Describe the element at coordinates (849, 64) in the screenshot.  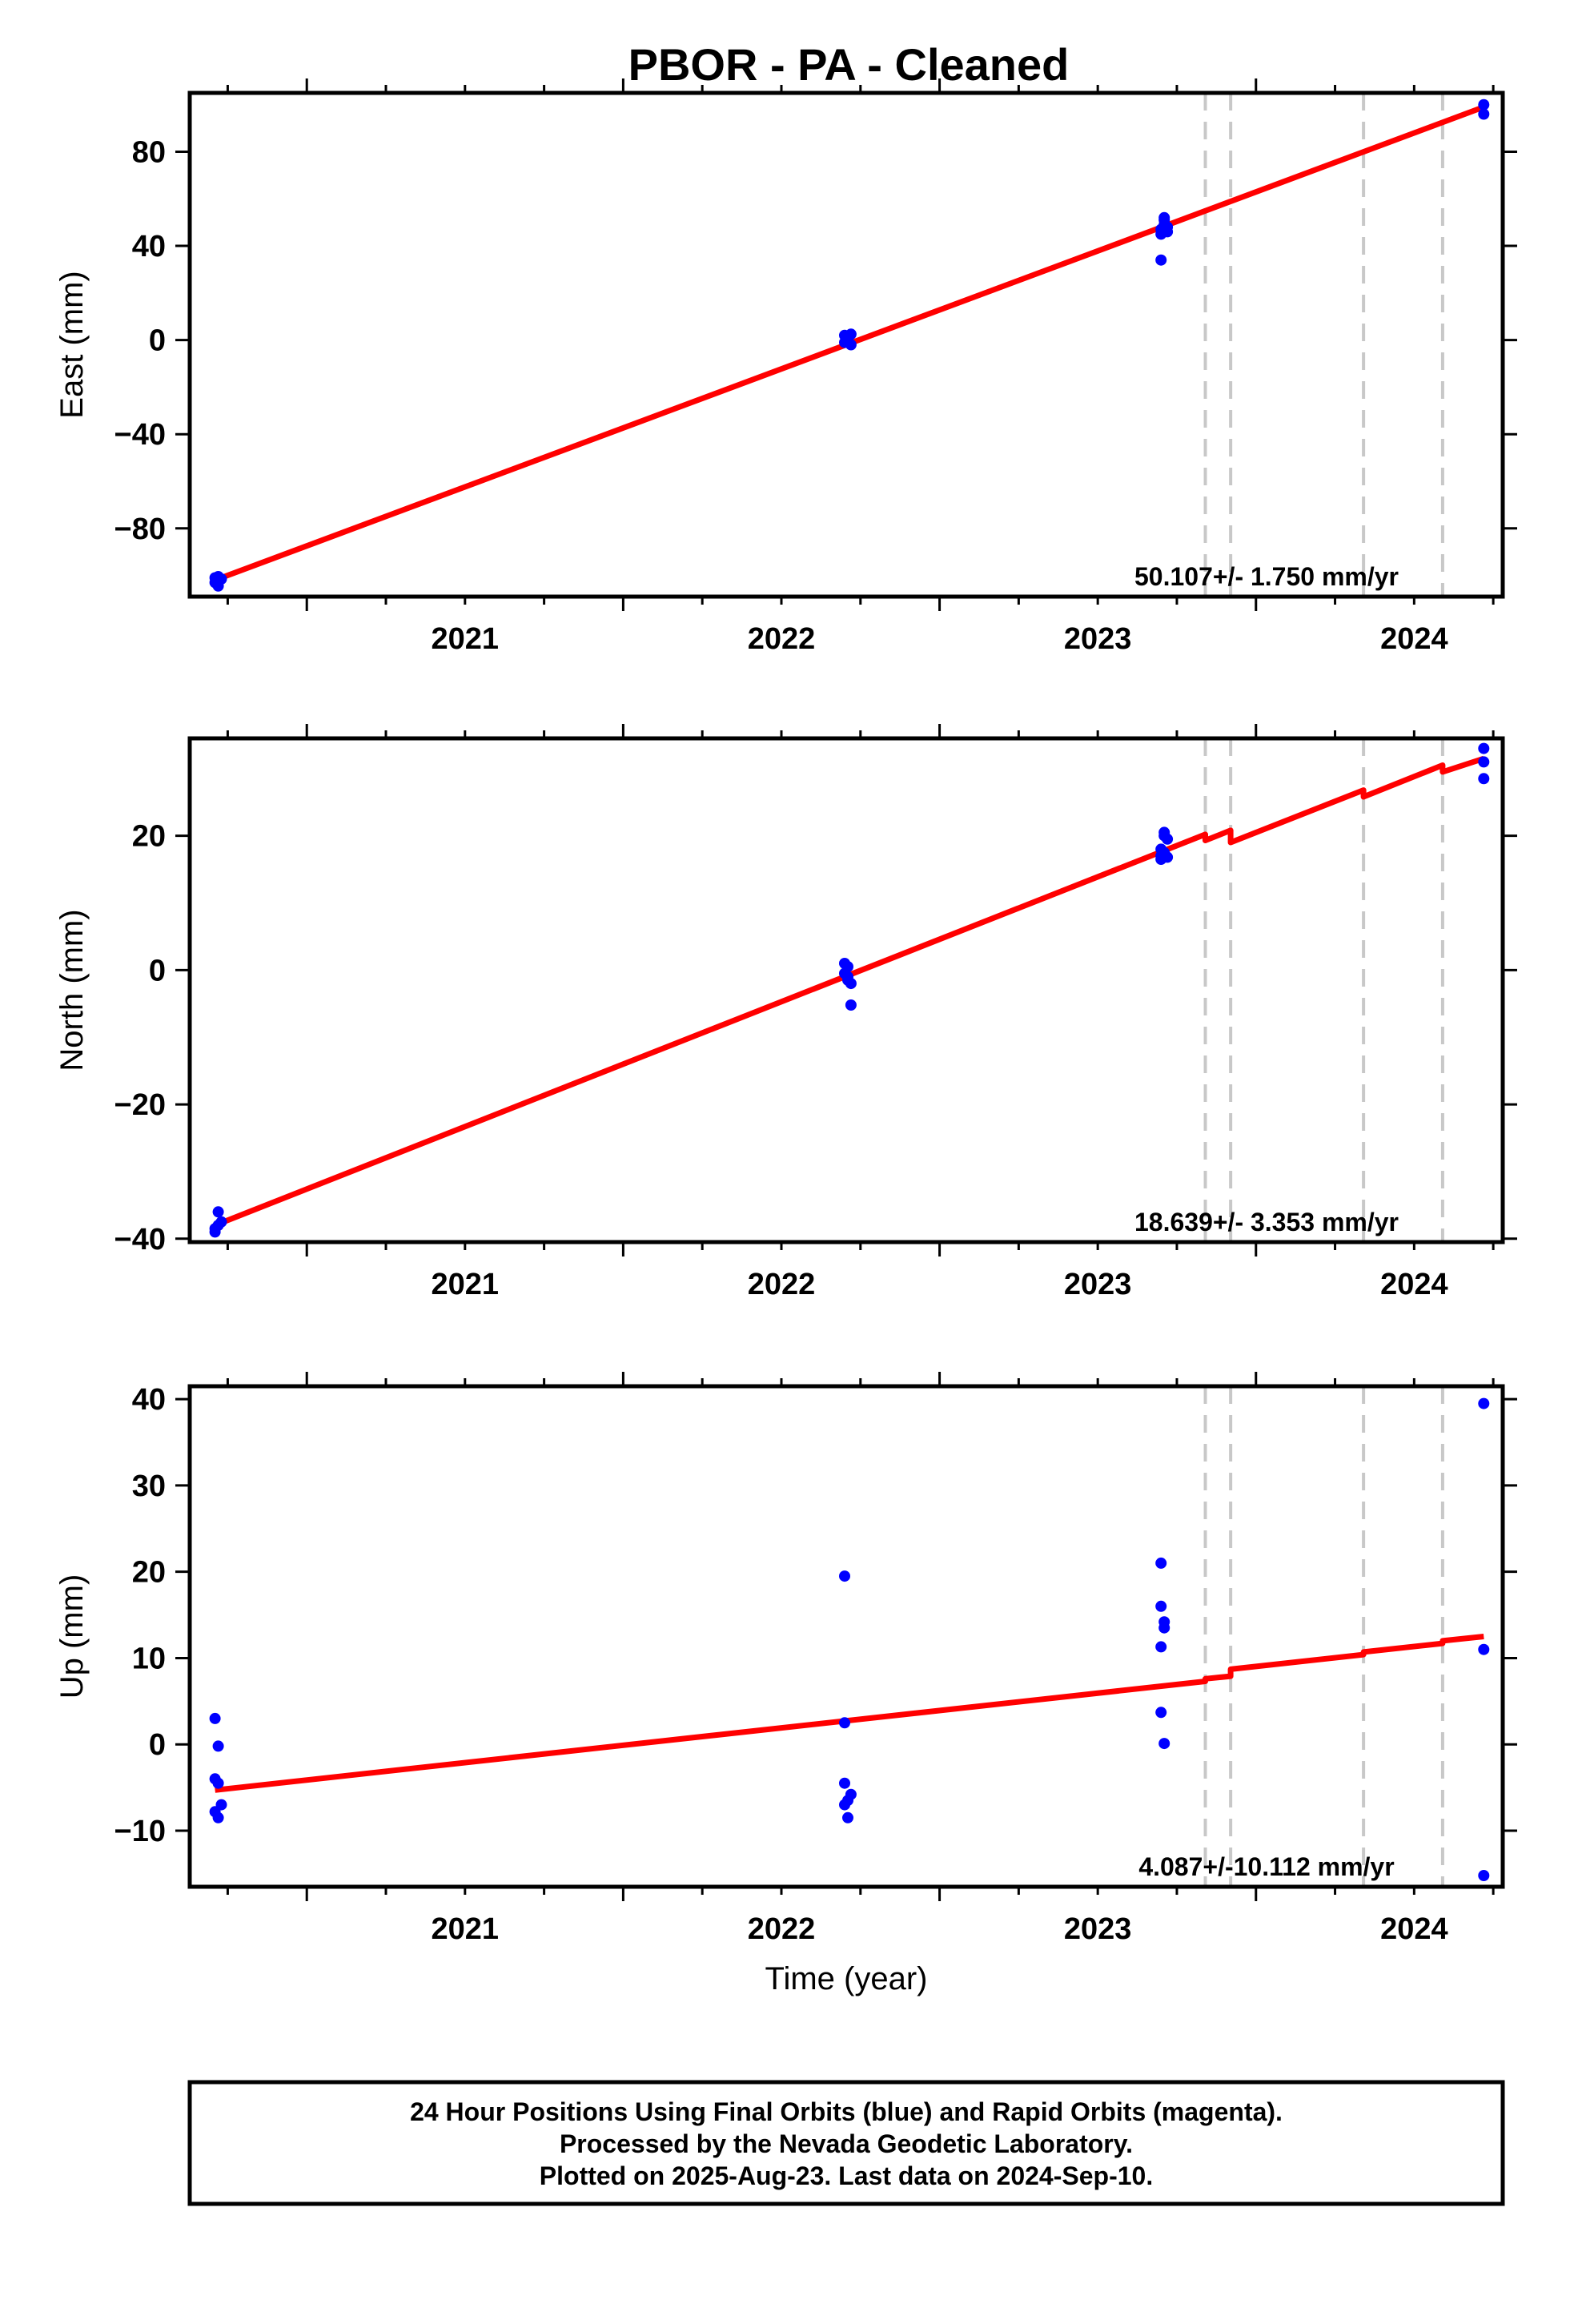
I see `figure-title: PBOR - PA - Cleaned` at that location.